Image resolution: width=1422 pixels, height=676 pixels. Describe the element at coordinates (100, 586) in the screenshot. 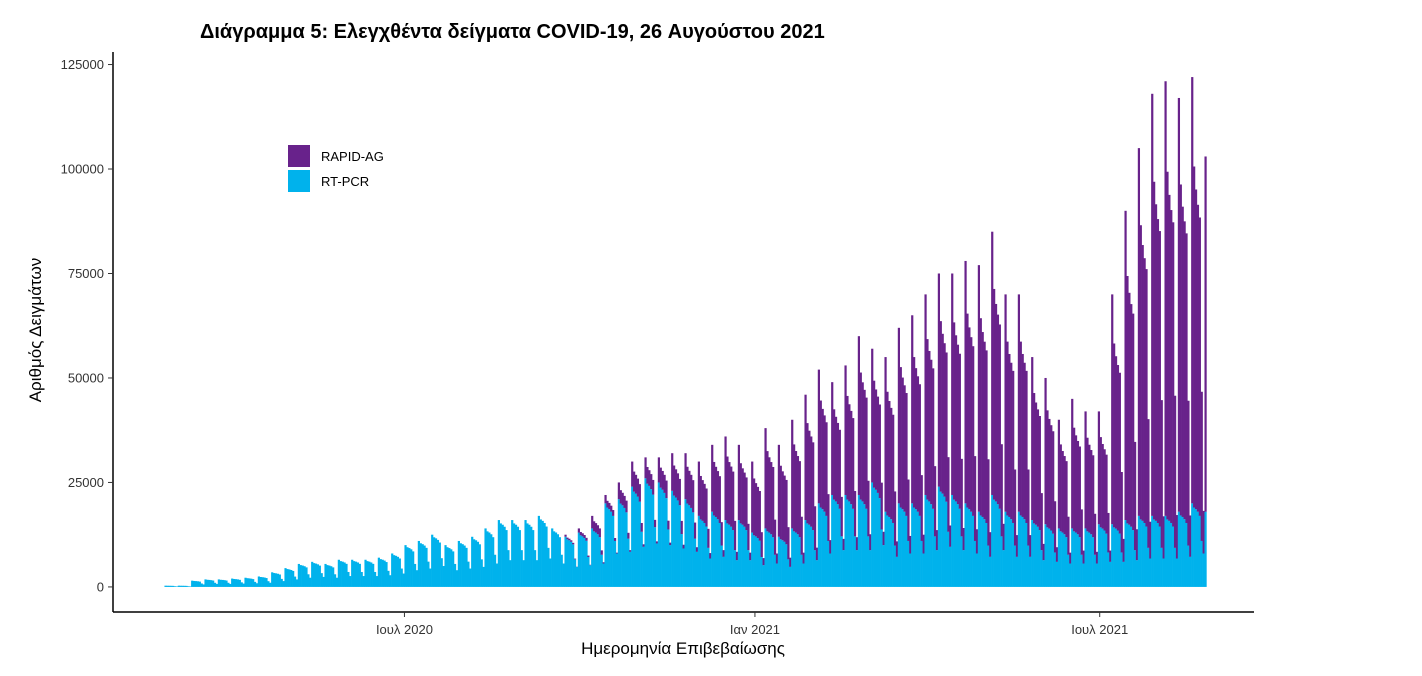

I see `y-tick-label: 0` at that location.